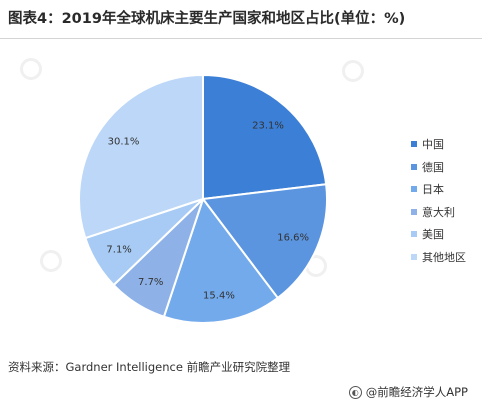  I want to click on legend-label: 德国, so click(433, 167).